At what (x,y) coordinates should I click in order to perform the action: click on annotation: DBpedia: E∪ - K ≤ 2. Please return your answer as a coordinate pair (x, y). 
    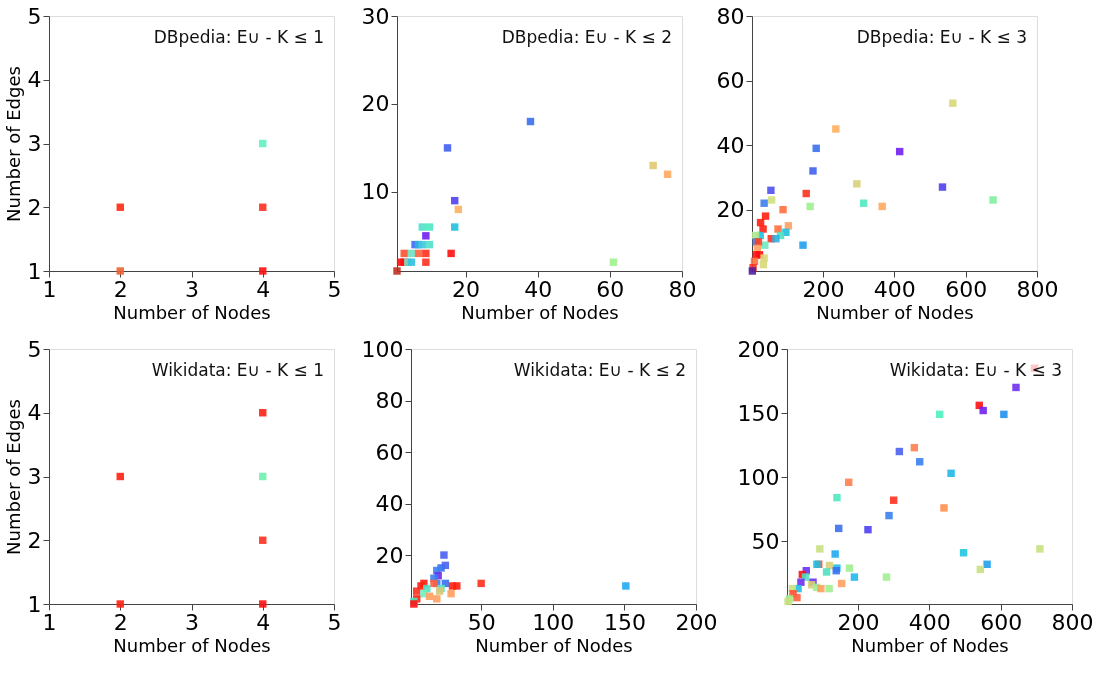
    Looking at the image, I should click on (586, 37).